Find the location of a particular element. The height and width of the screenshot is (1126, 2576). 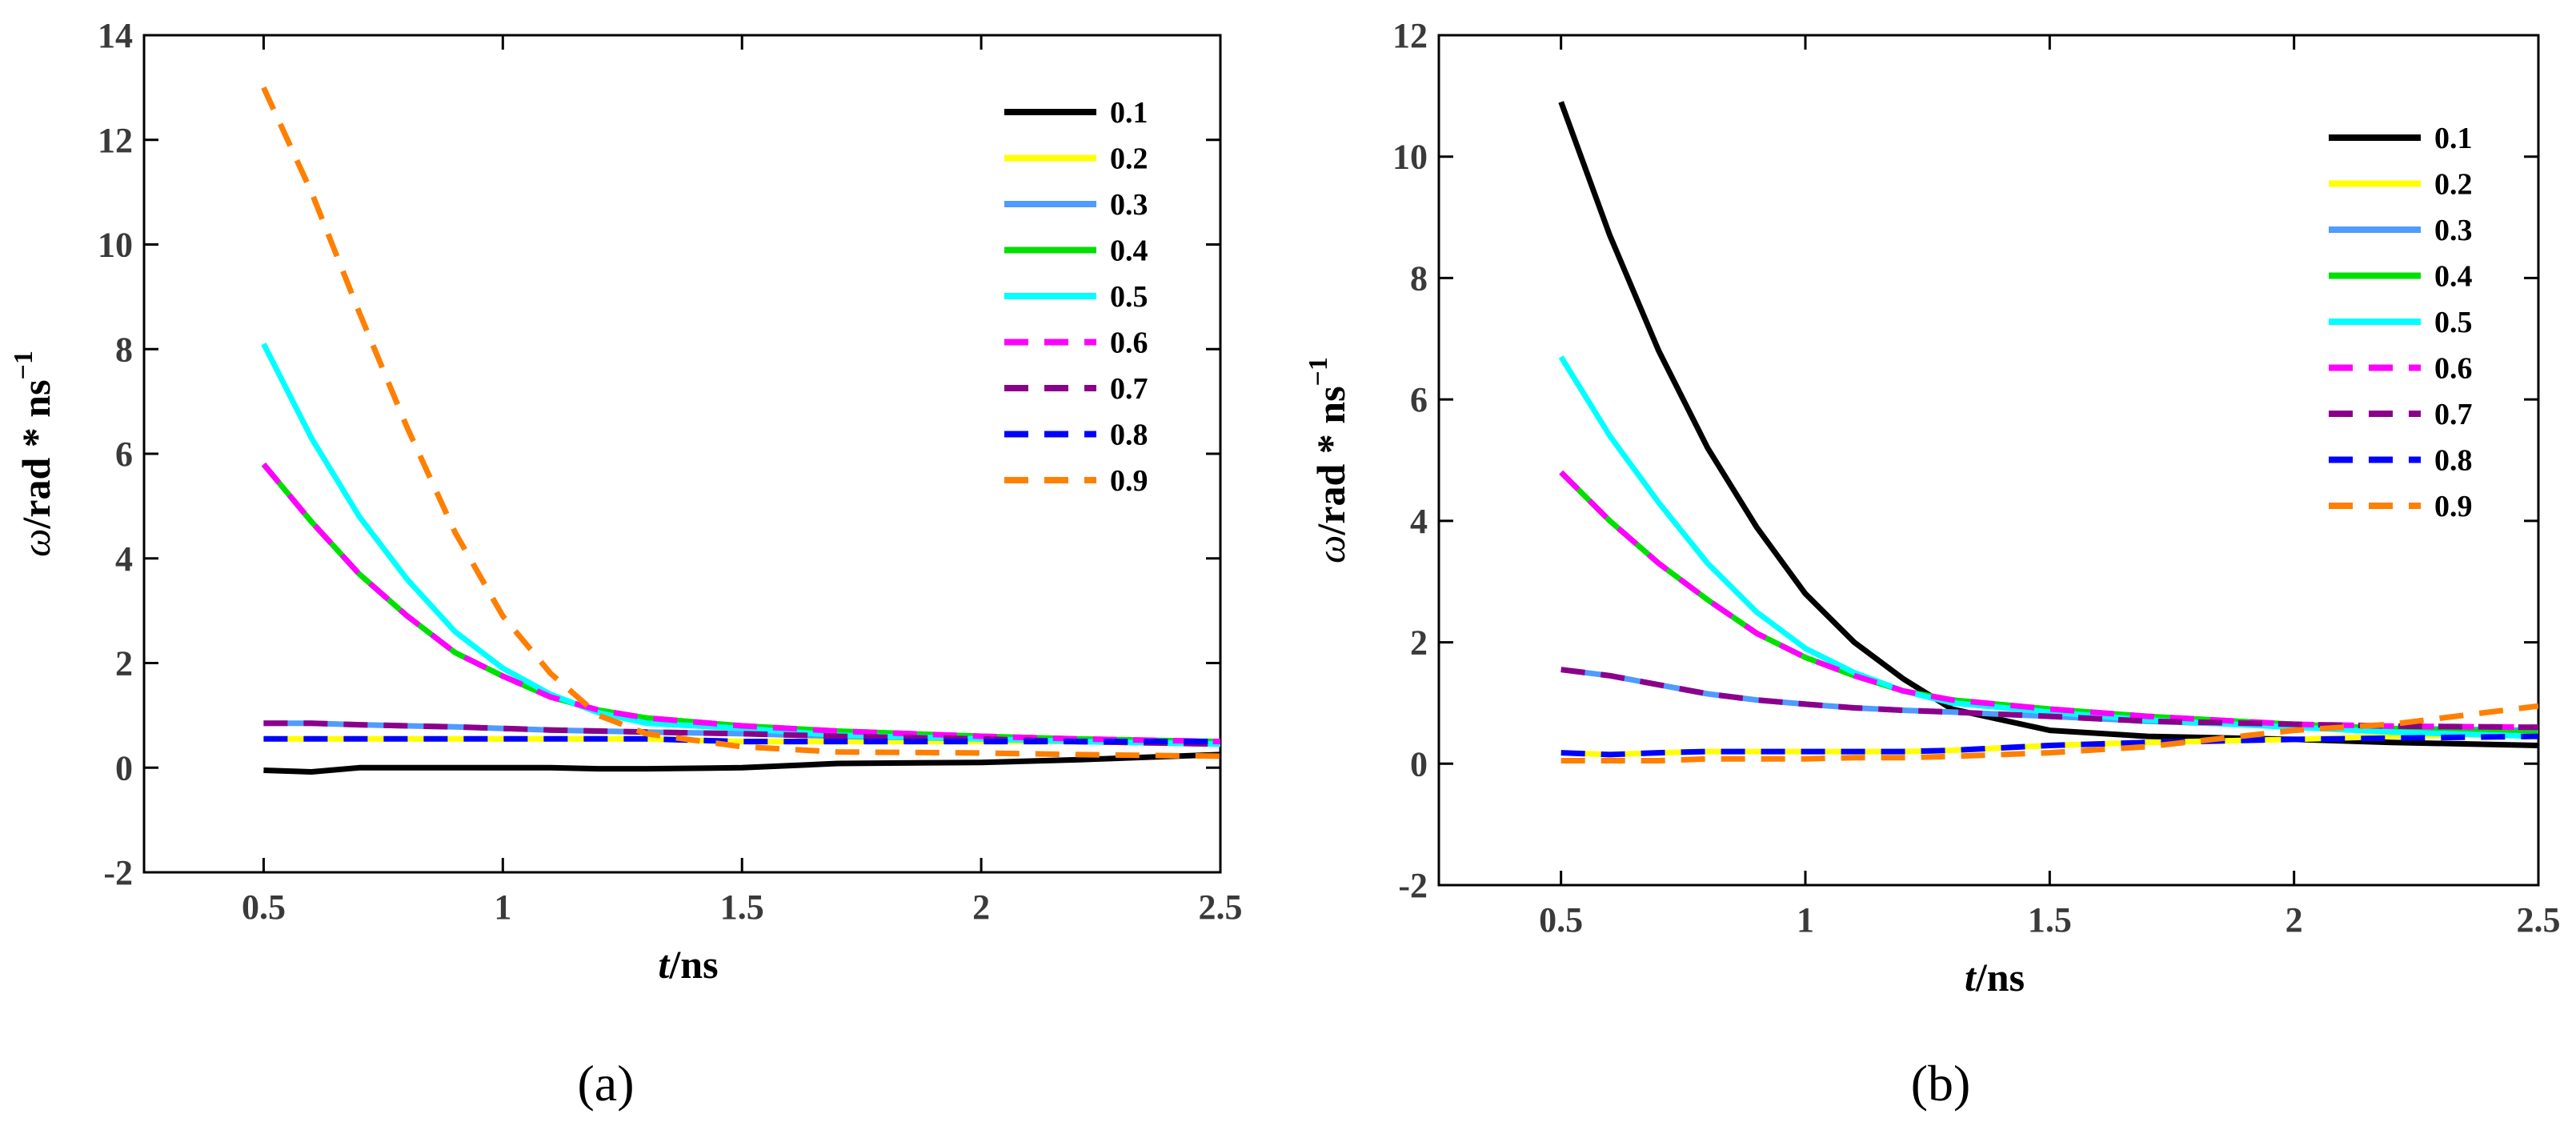

series-line-0.3 is located at coordinates (2049, 700).